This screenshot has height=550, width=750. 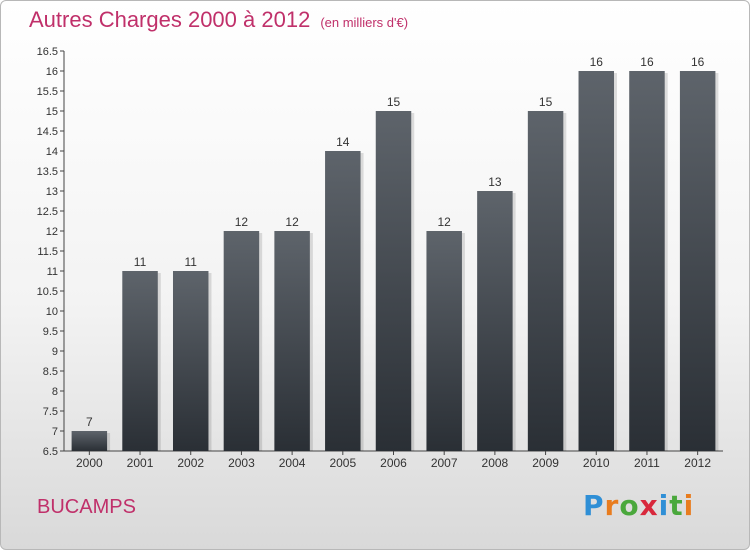 I want to click on bar-2005, so click(x=343, y=301).